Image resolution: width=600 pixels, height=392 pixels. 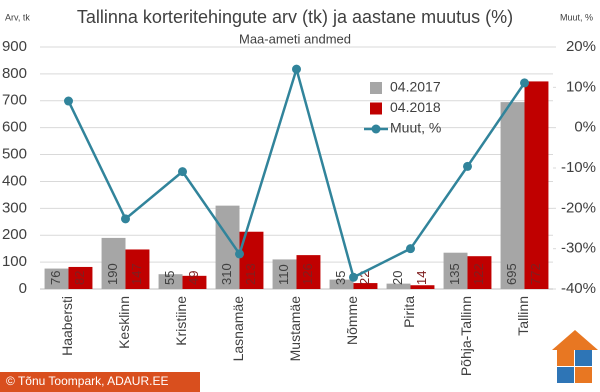 What do you see at coordinates (14, 234) in the screenshot?
I see `y-tick-label: 200` at bounding box center [14, 234].